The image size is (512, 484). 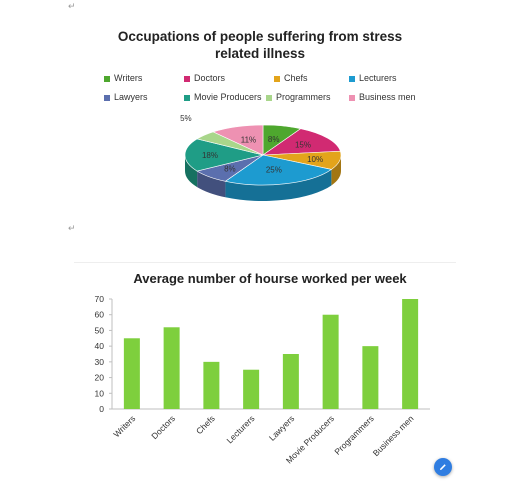 I want to click on x-tick-label-doctors: Doctors, so click(x=163, y=427).